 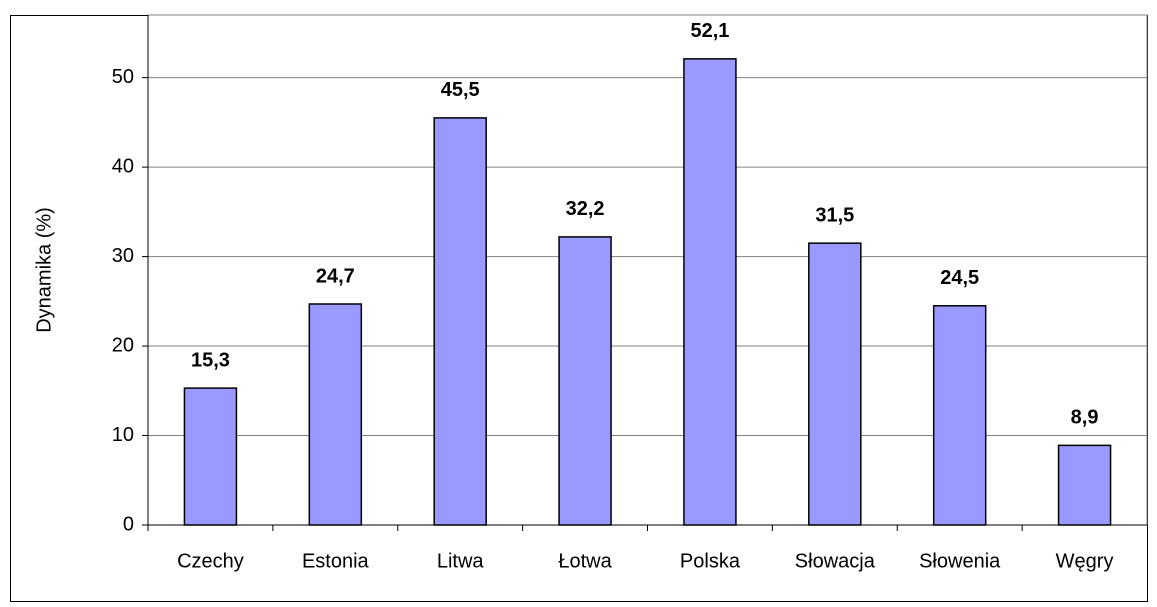 What do you see at coordinates (585, 561) in the screenshot?
I see `x-tick-label: Łotwa` at bounding box center [585, 561].